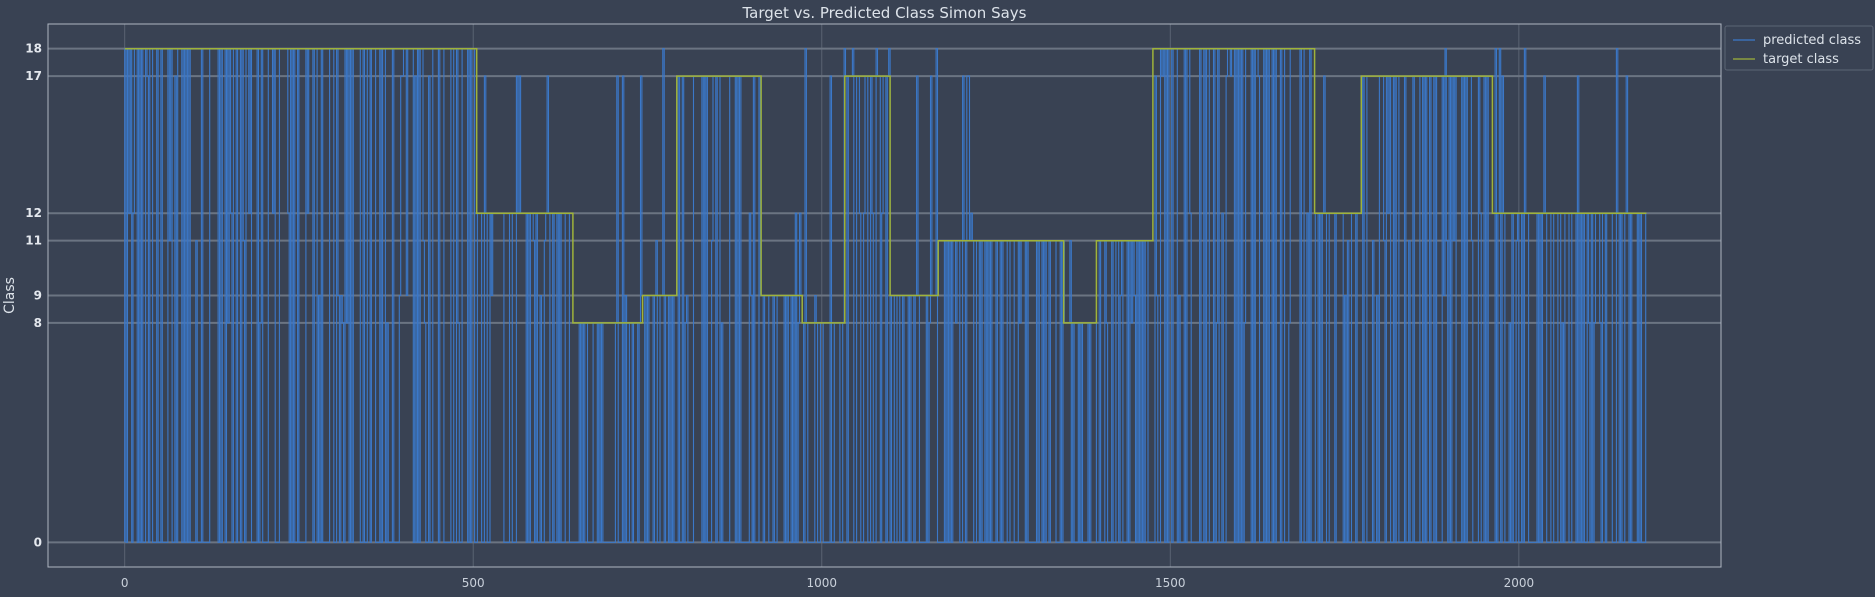 Image resolution: width=1875 pixels, height=597 pixels. I want to click on x-tick-label: 1500, so click(1170, 583).